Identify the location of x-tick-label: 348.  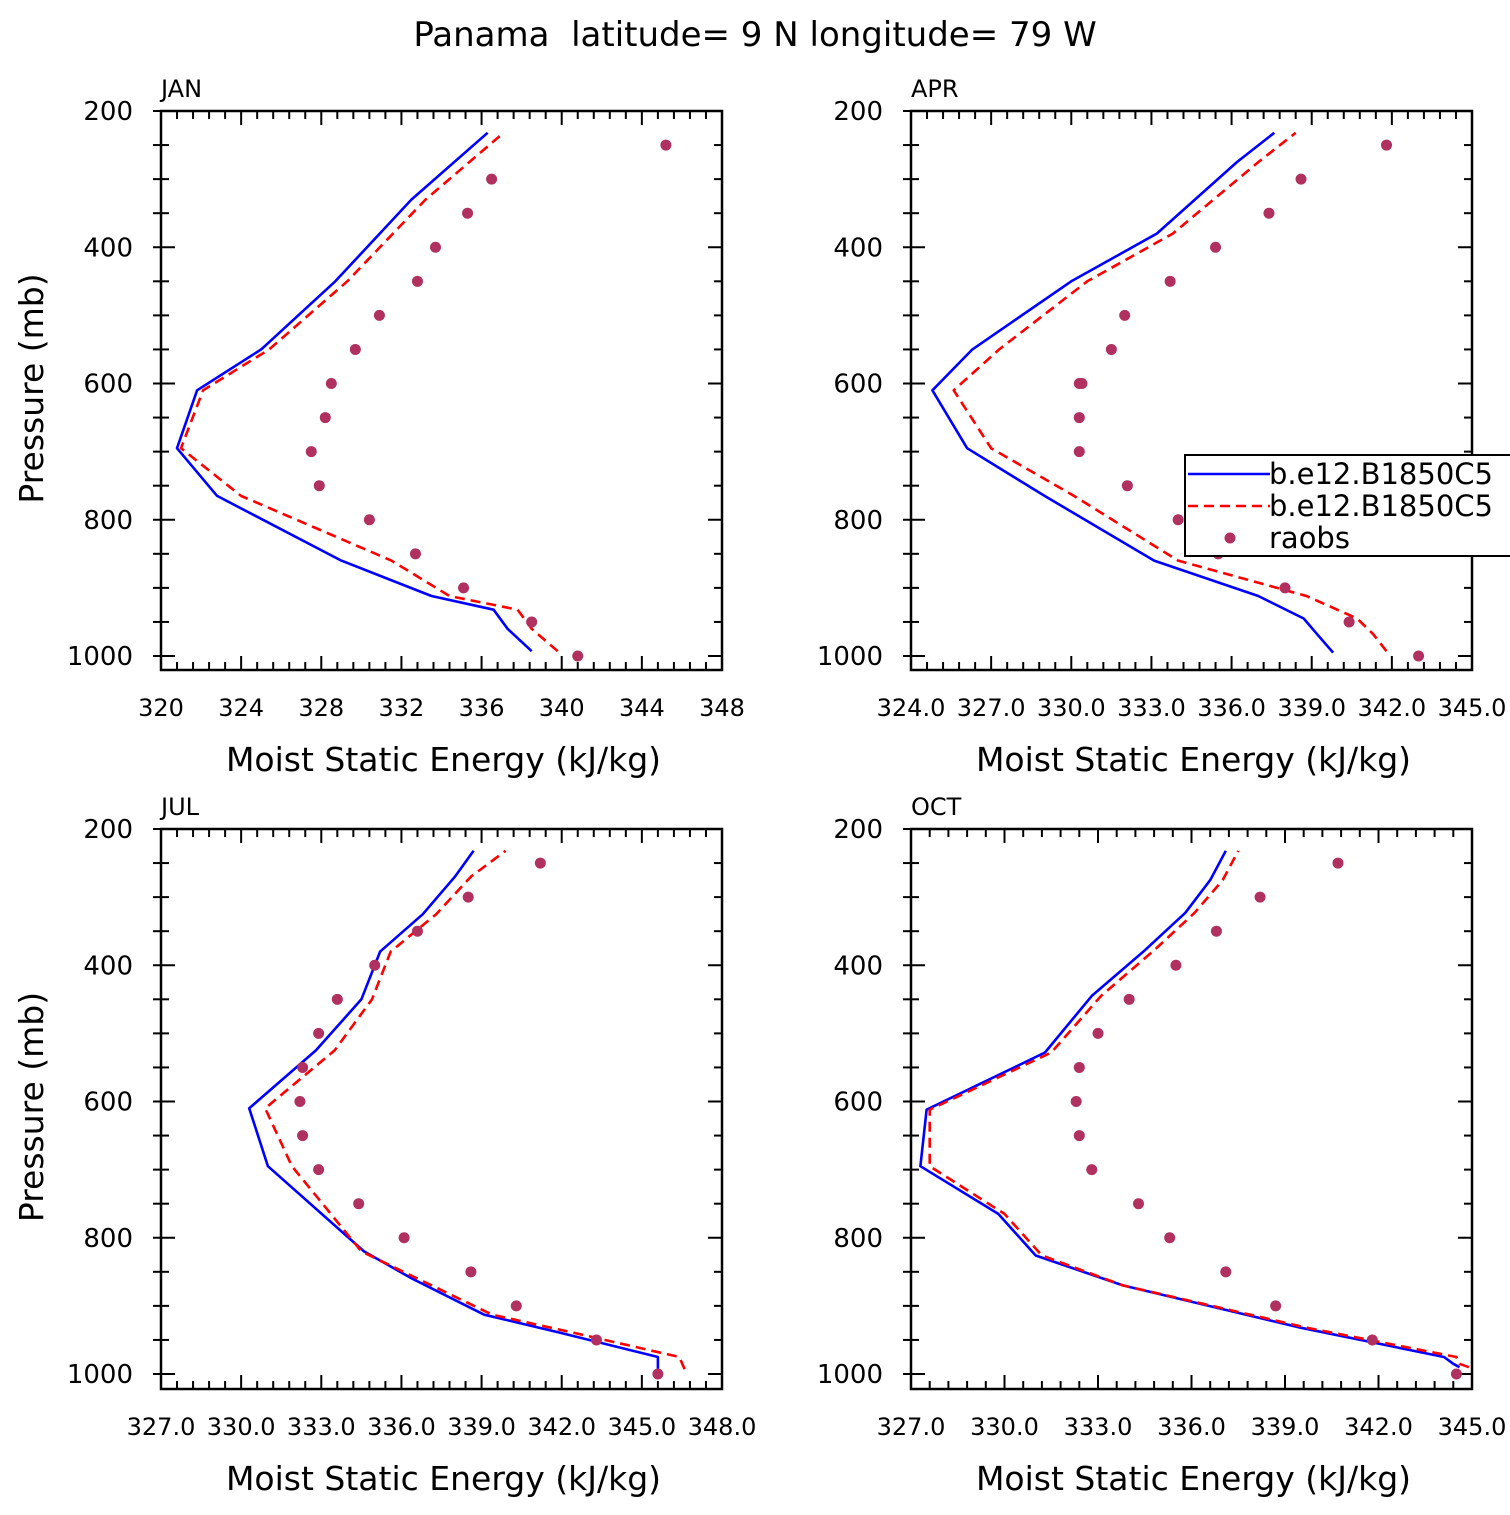
(722, 708).